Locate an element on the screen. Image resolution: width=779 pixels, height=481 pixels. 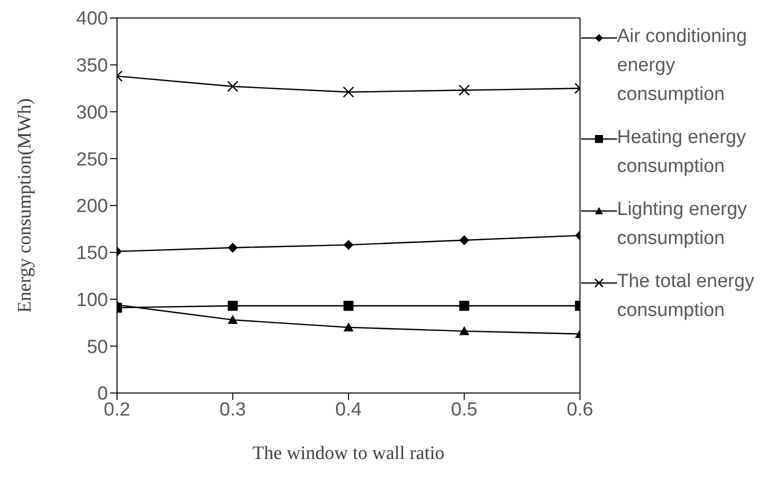
legend-label: Heating energy consumption is located at coordinates (682, 152).